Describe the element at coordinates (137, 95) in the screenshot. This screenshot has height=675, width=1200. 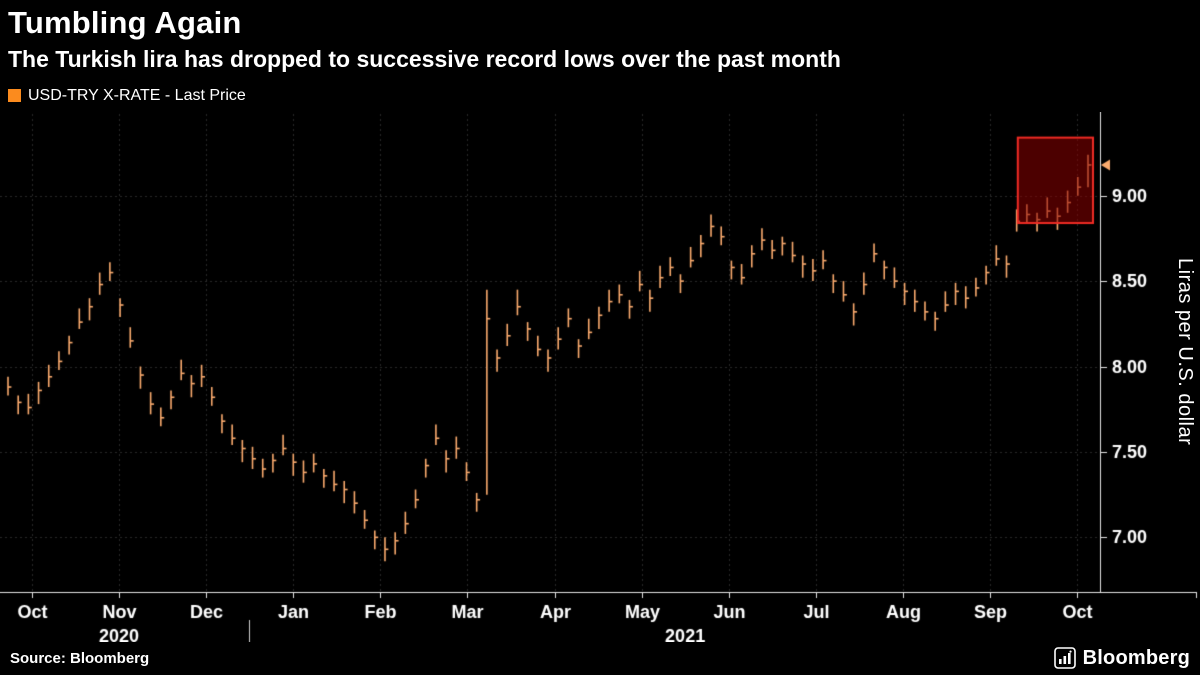
I see `legend-label: USD-TRY X-RATE - Last Price` at that location.